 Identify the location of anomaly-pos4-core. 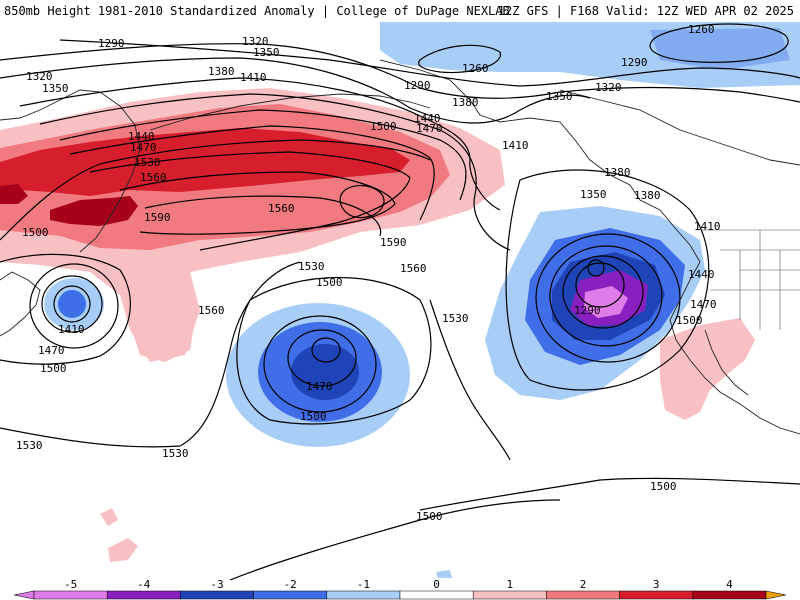
(94, 211).